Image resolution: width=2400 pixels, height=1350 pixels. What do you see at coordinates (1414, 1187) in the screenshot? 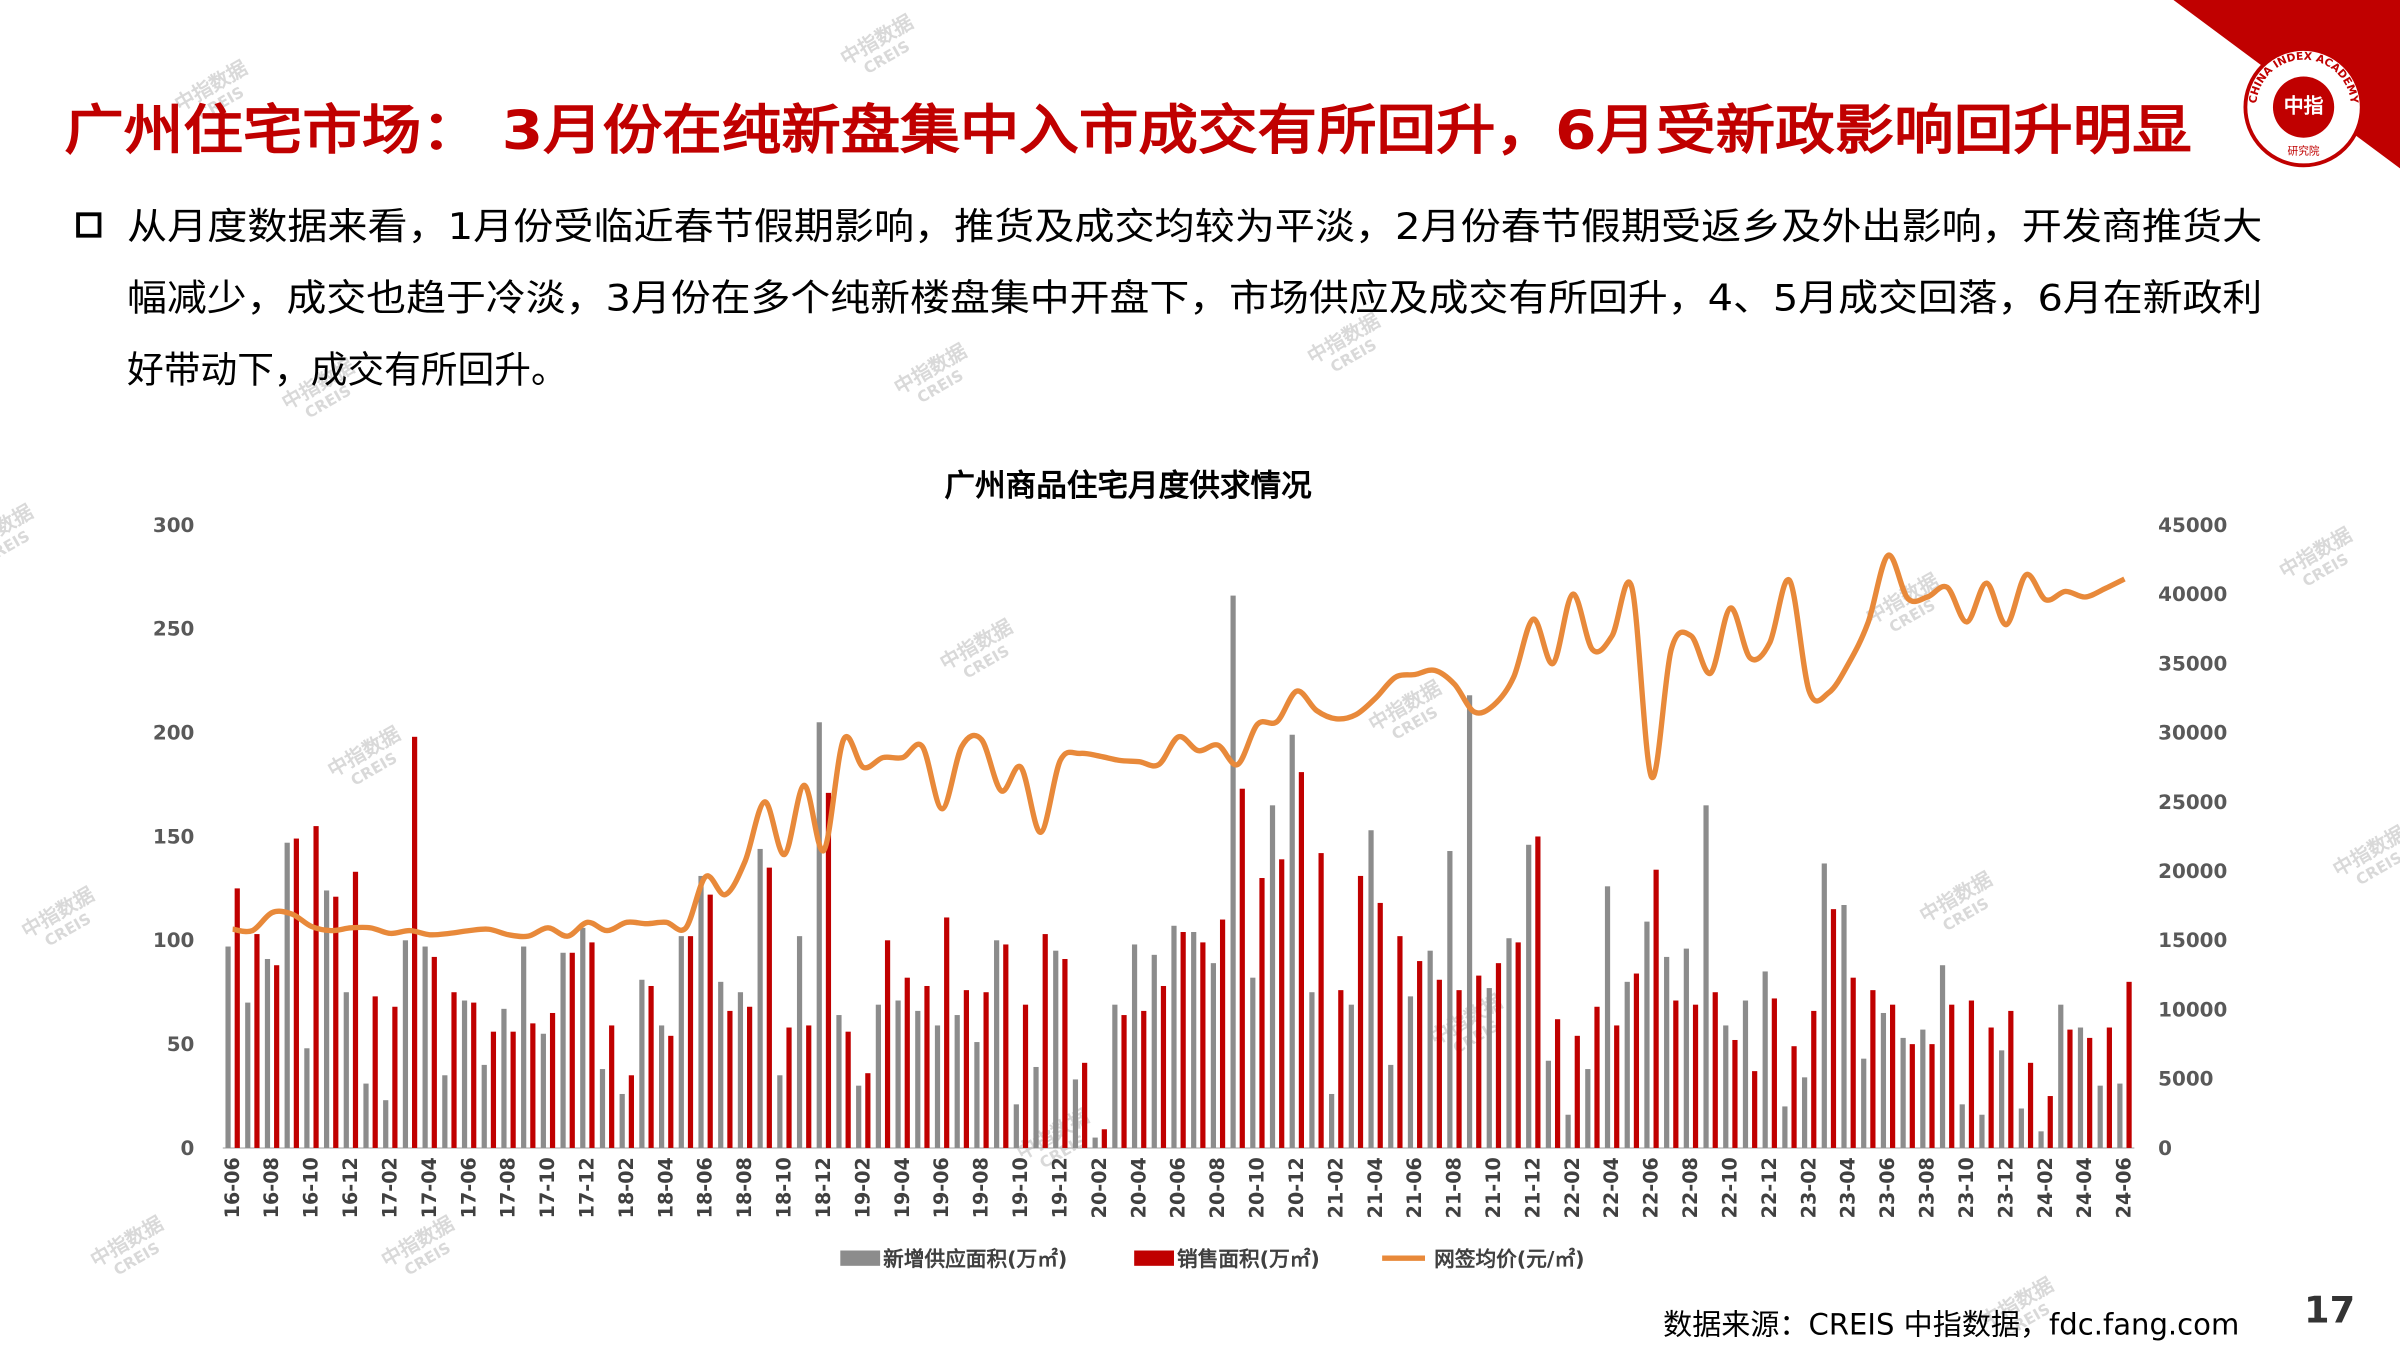
I see `x-tick-label: 21-06` at bounding box center [1414, 1187].